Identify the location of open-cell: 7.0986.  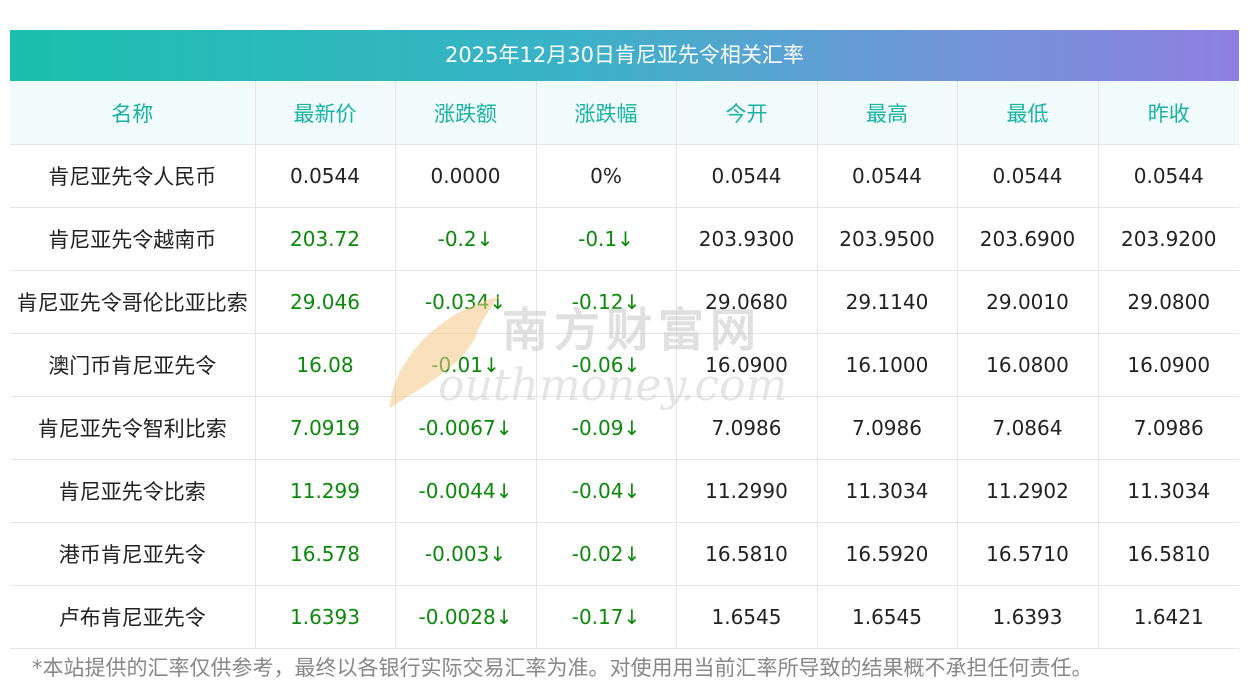
(747, 428).